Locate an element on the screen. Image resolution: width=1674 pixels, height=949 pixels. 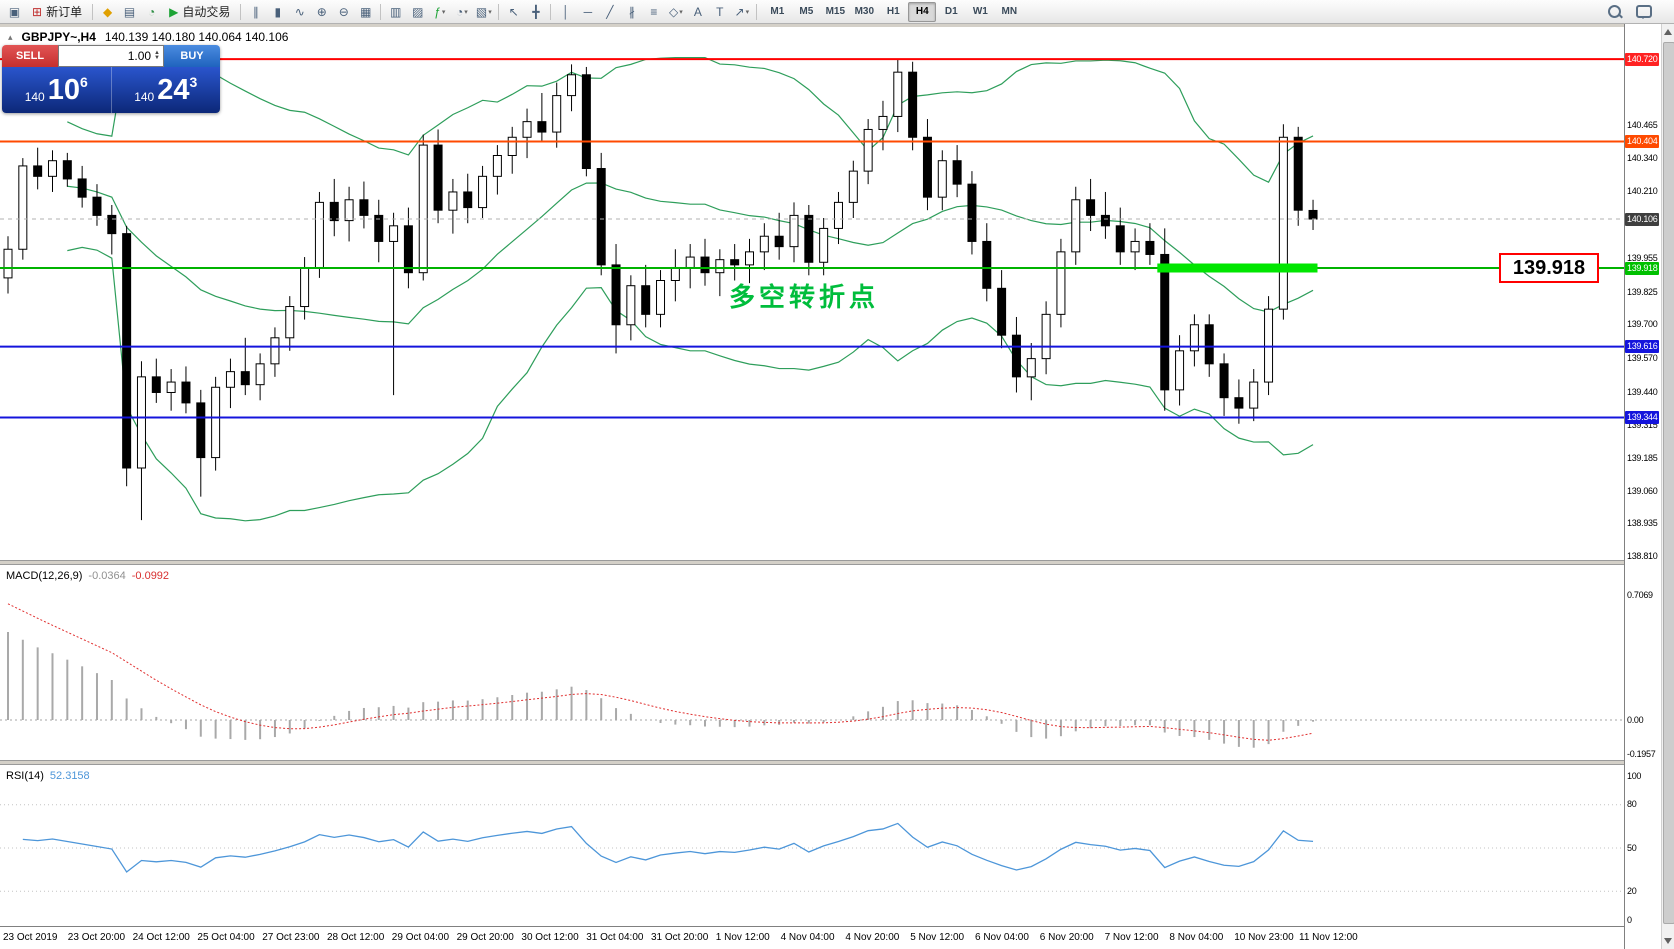
trendline-icon: ╱ is located at coordinates (609, 12).